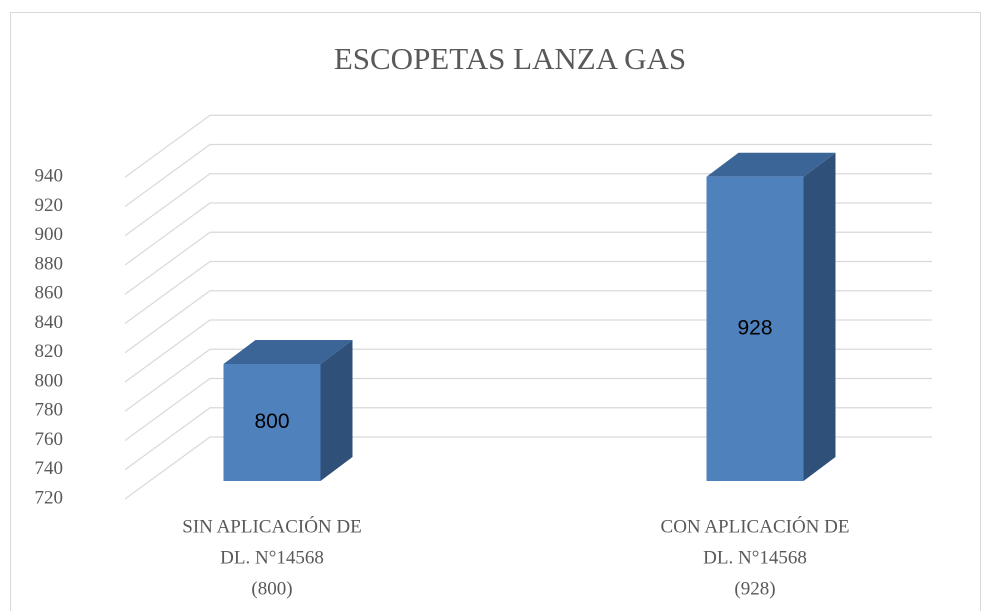 The width and height of the screenshot is (992, 616). I want to click on y-tick-label: 780, so click(49, 410).